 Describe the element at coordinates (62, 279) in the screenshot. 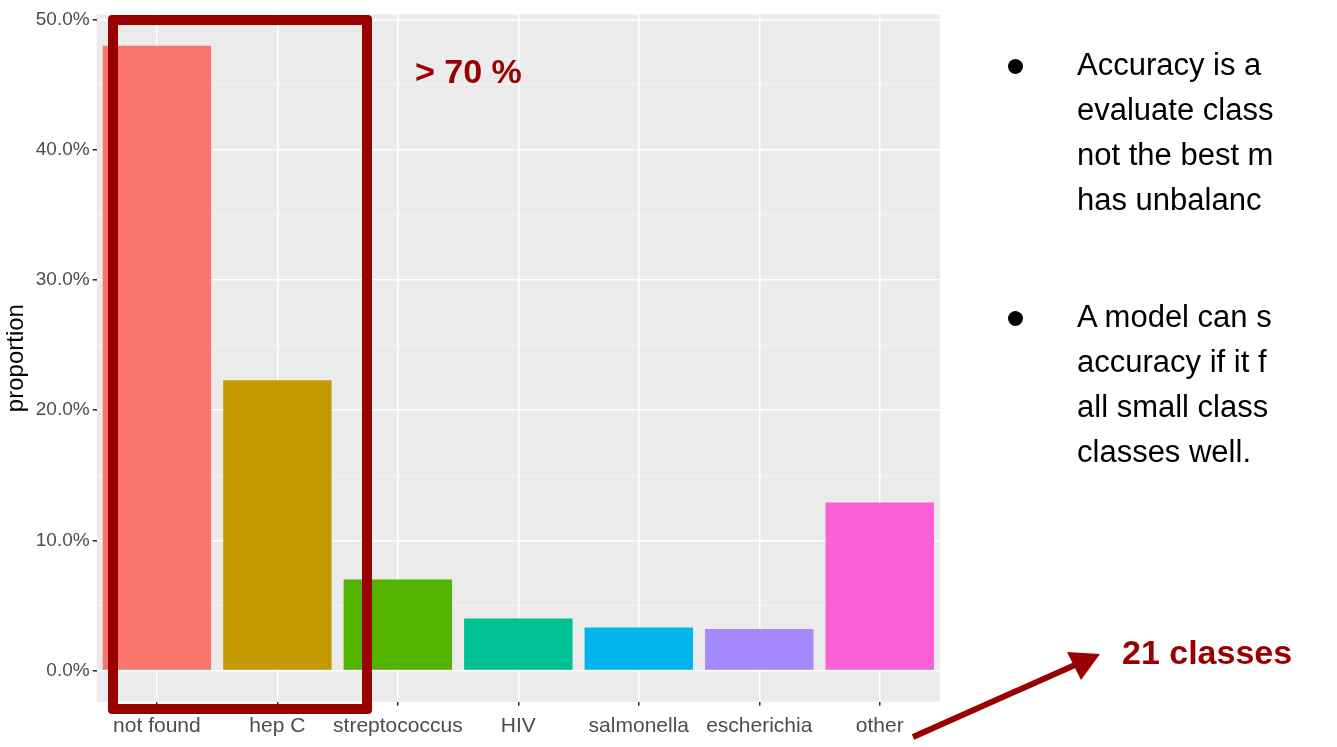

I see `y-tick-label: 30.0%` at that location.